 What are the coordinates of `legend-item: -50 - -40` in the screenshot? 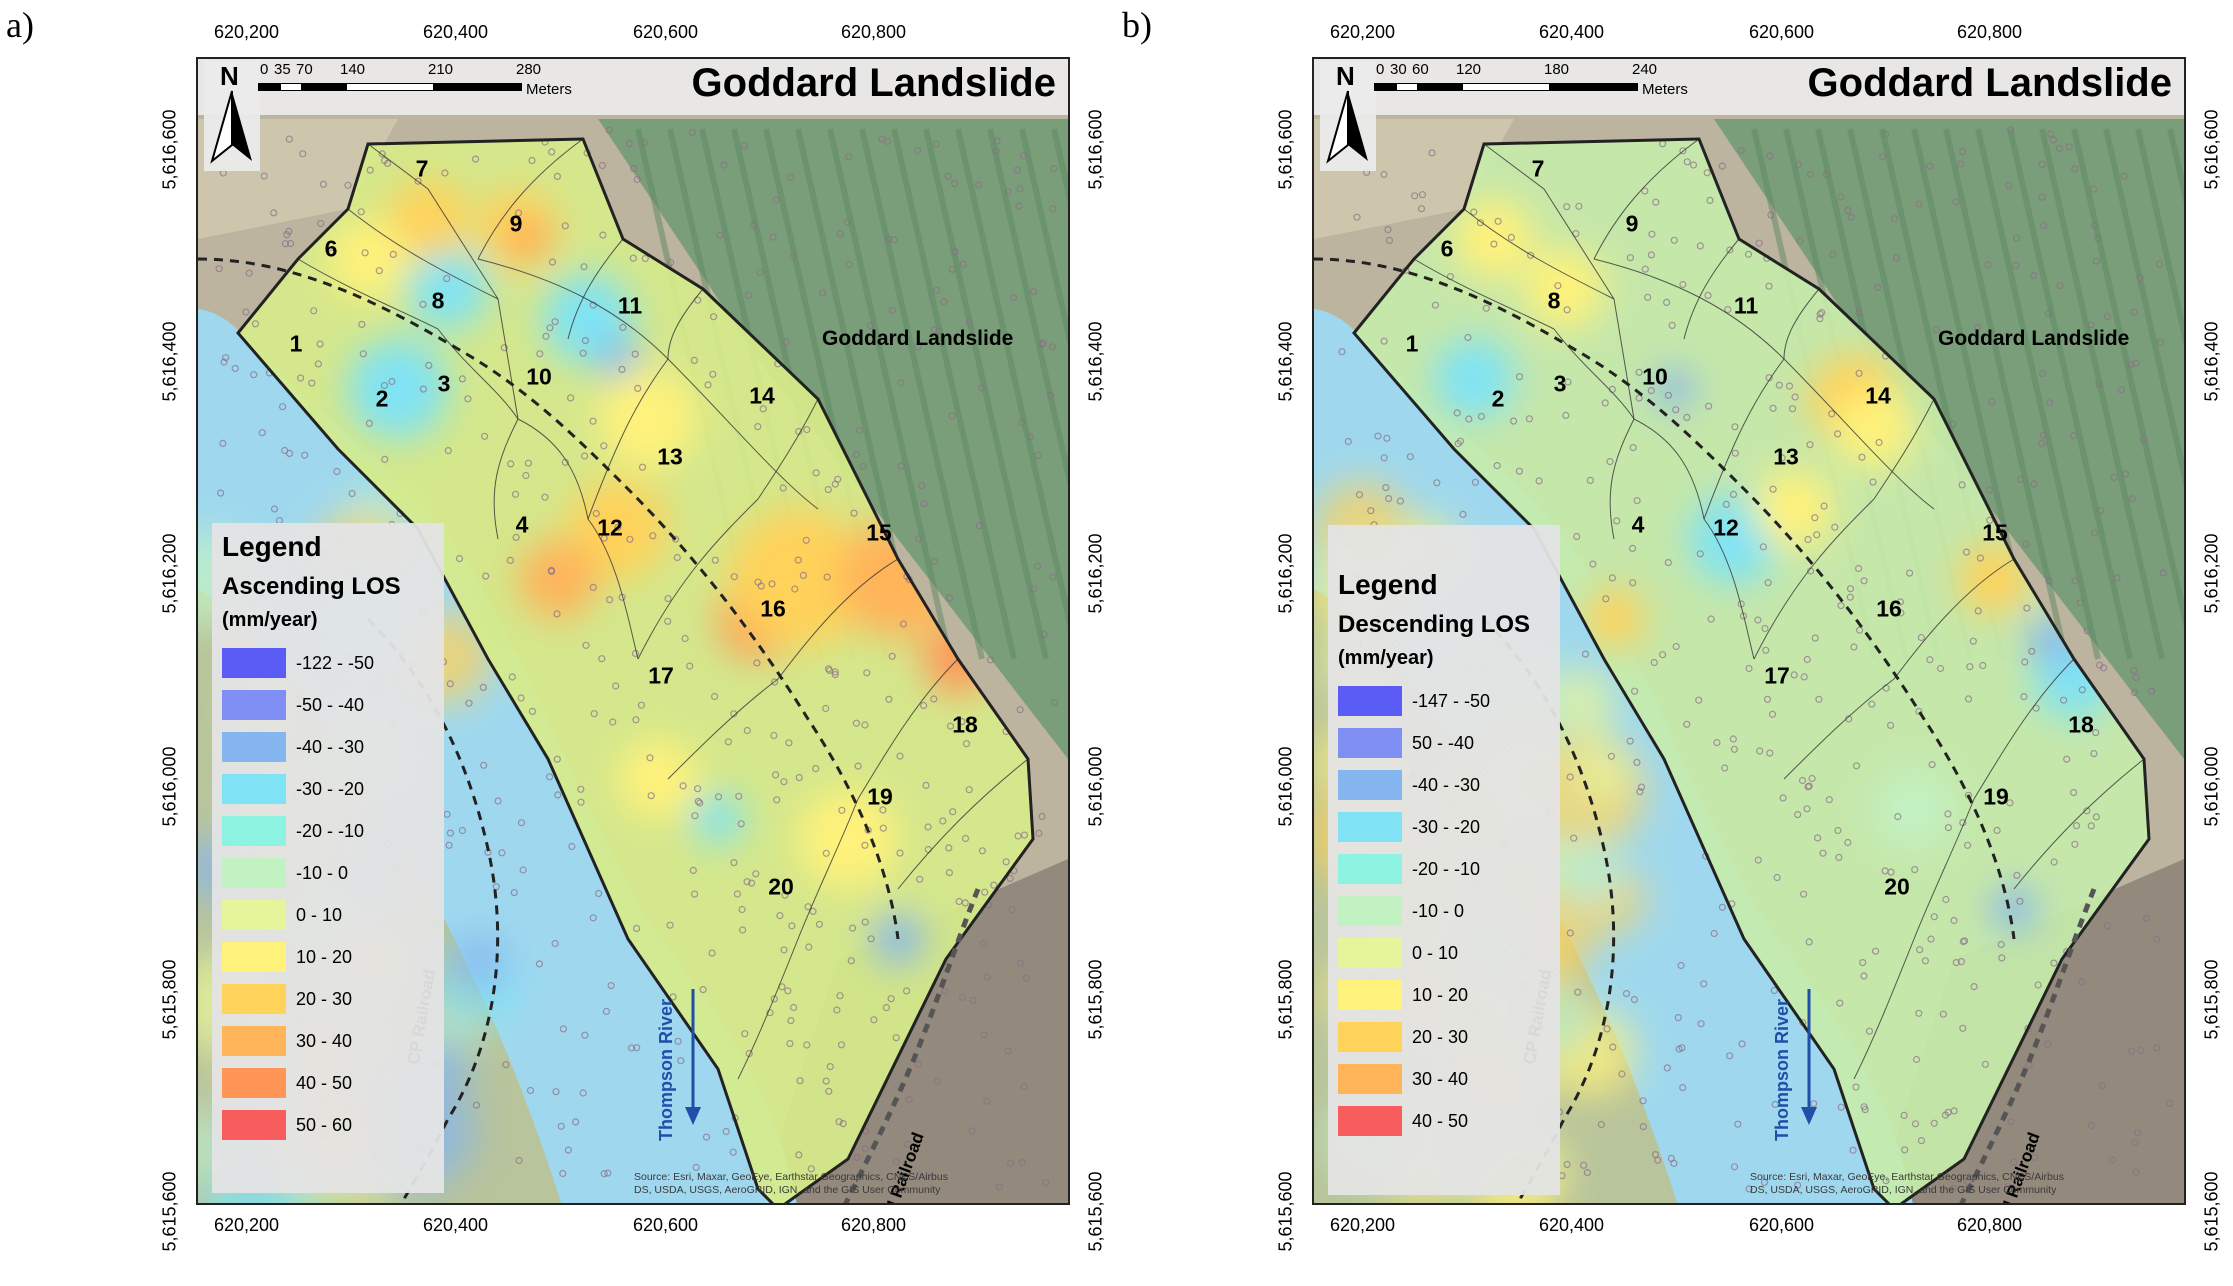 It's located at (328, 705).